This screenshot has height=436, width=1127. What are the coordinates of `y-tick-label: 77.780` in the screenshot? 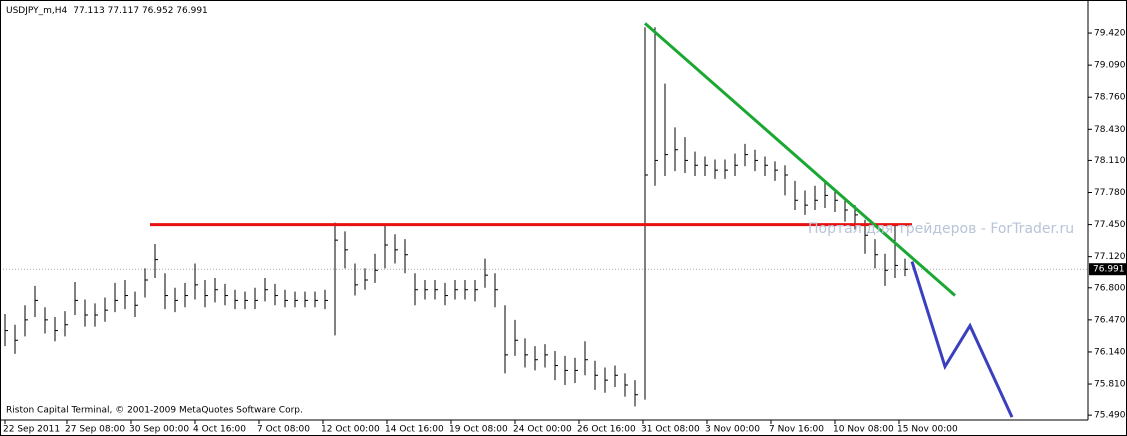 It's located at (1110, 193).